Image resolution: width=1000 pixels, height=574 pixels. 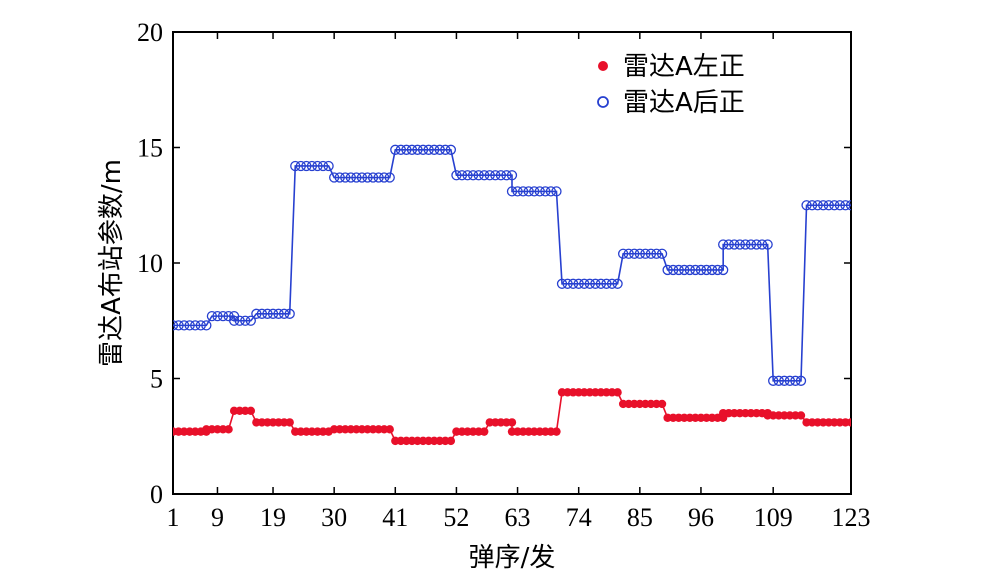 I want to click on x-tick-label: 123, so click(x=851, y=517).